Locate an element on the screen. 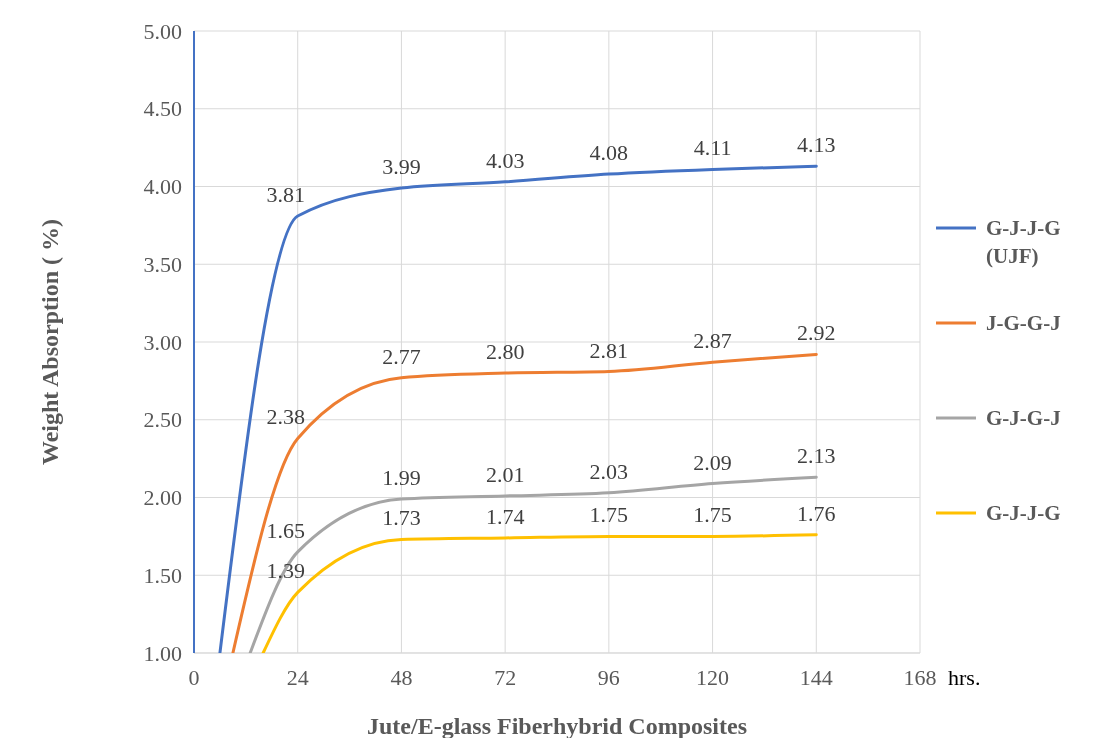 This screenshot has width=1093, height=738. x-tick-label: 72 is located at coordinates (505, 677).